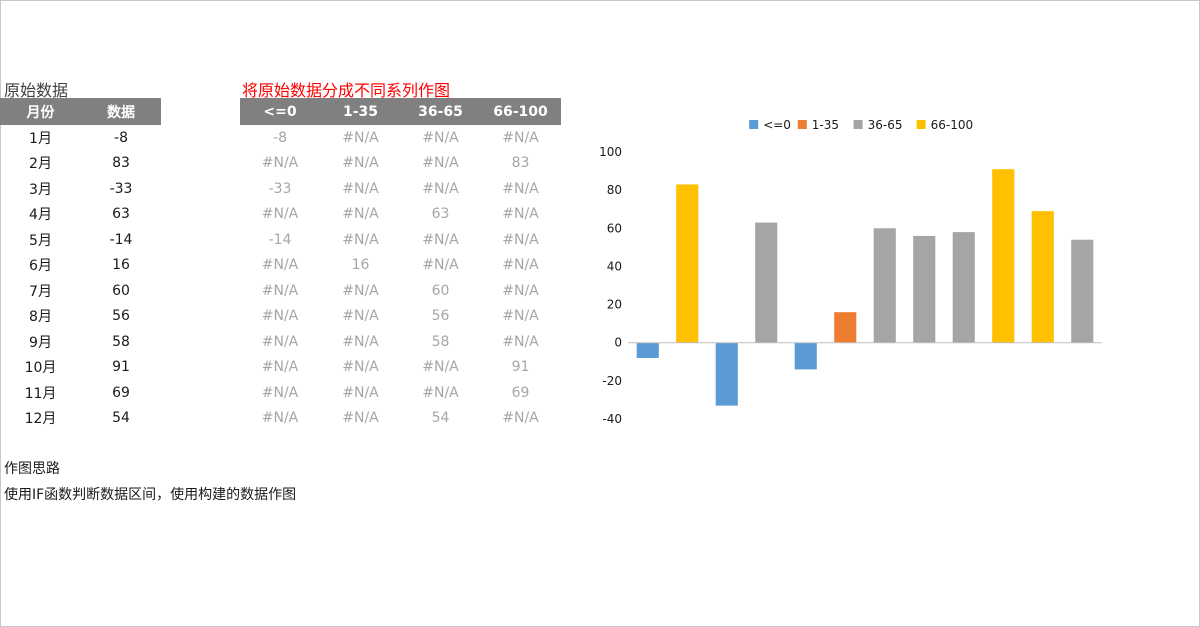 The image size is (1200, 627). Describe the element at coordinates (520, 163) in the screenshot. I see `series-cell: 83` at that location.